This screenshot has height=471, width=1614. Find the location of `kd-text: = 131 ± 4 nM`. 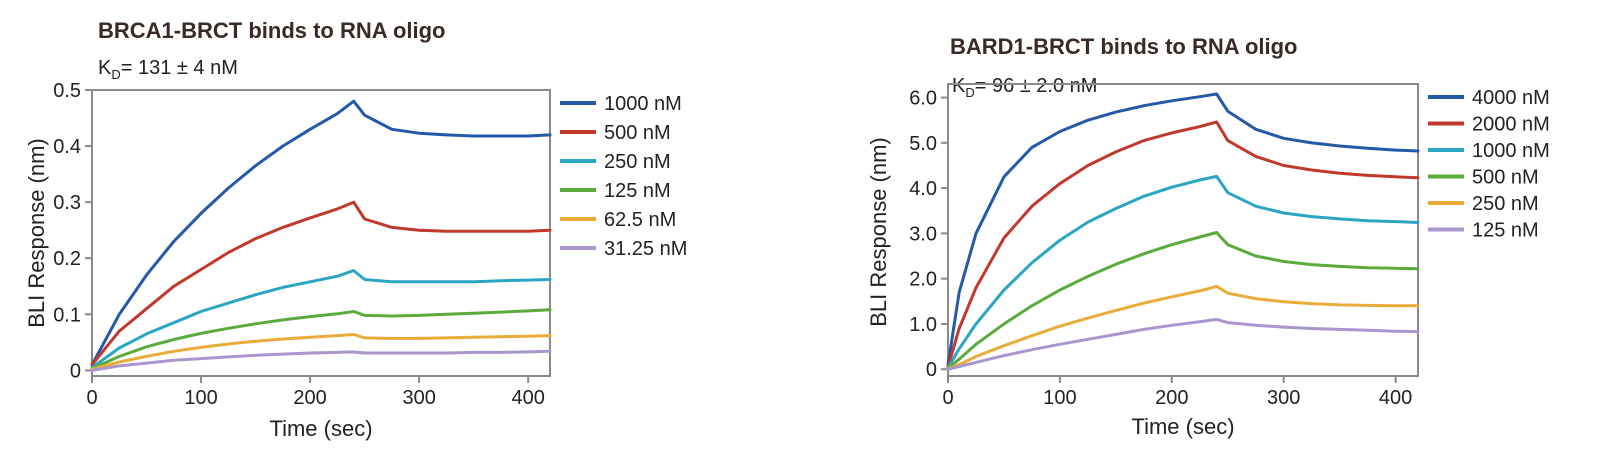

kd-text: = 131 ± 4 nM is located at coordinates (179, 68).